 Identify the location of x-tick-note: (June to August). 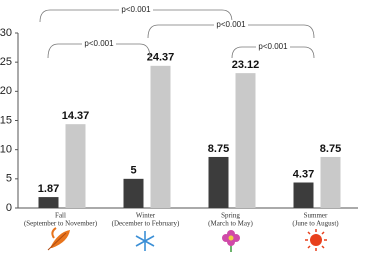
(315, 224).